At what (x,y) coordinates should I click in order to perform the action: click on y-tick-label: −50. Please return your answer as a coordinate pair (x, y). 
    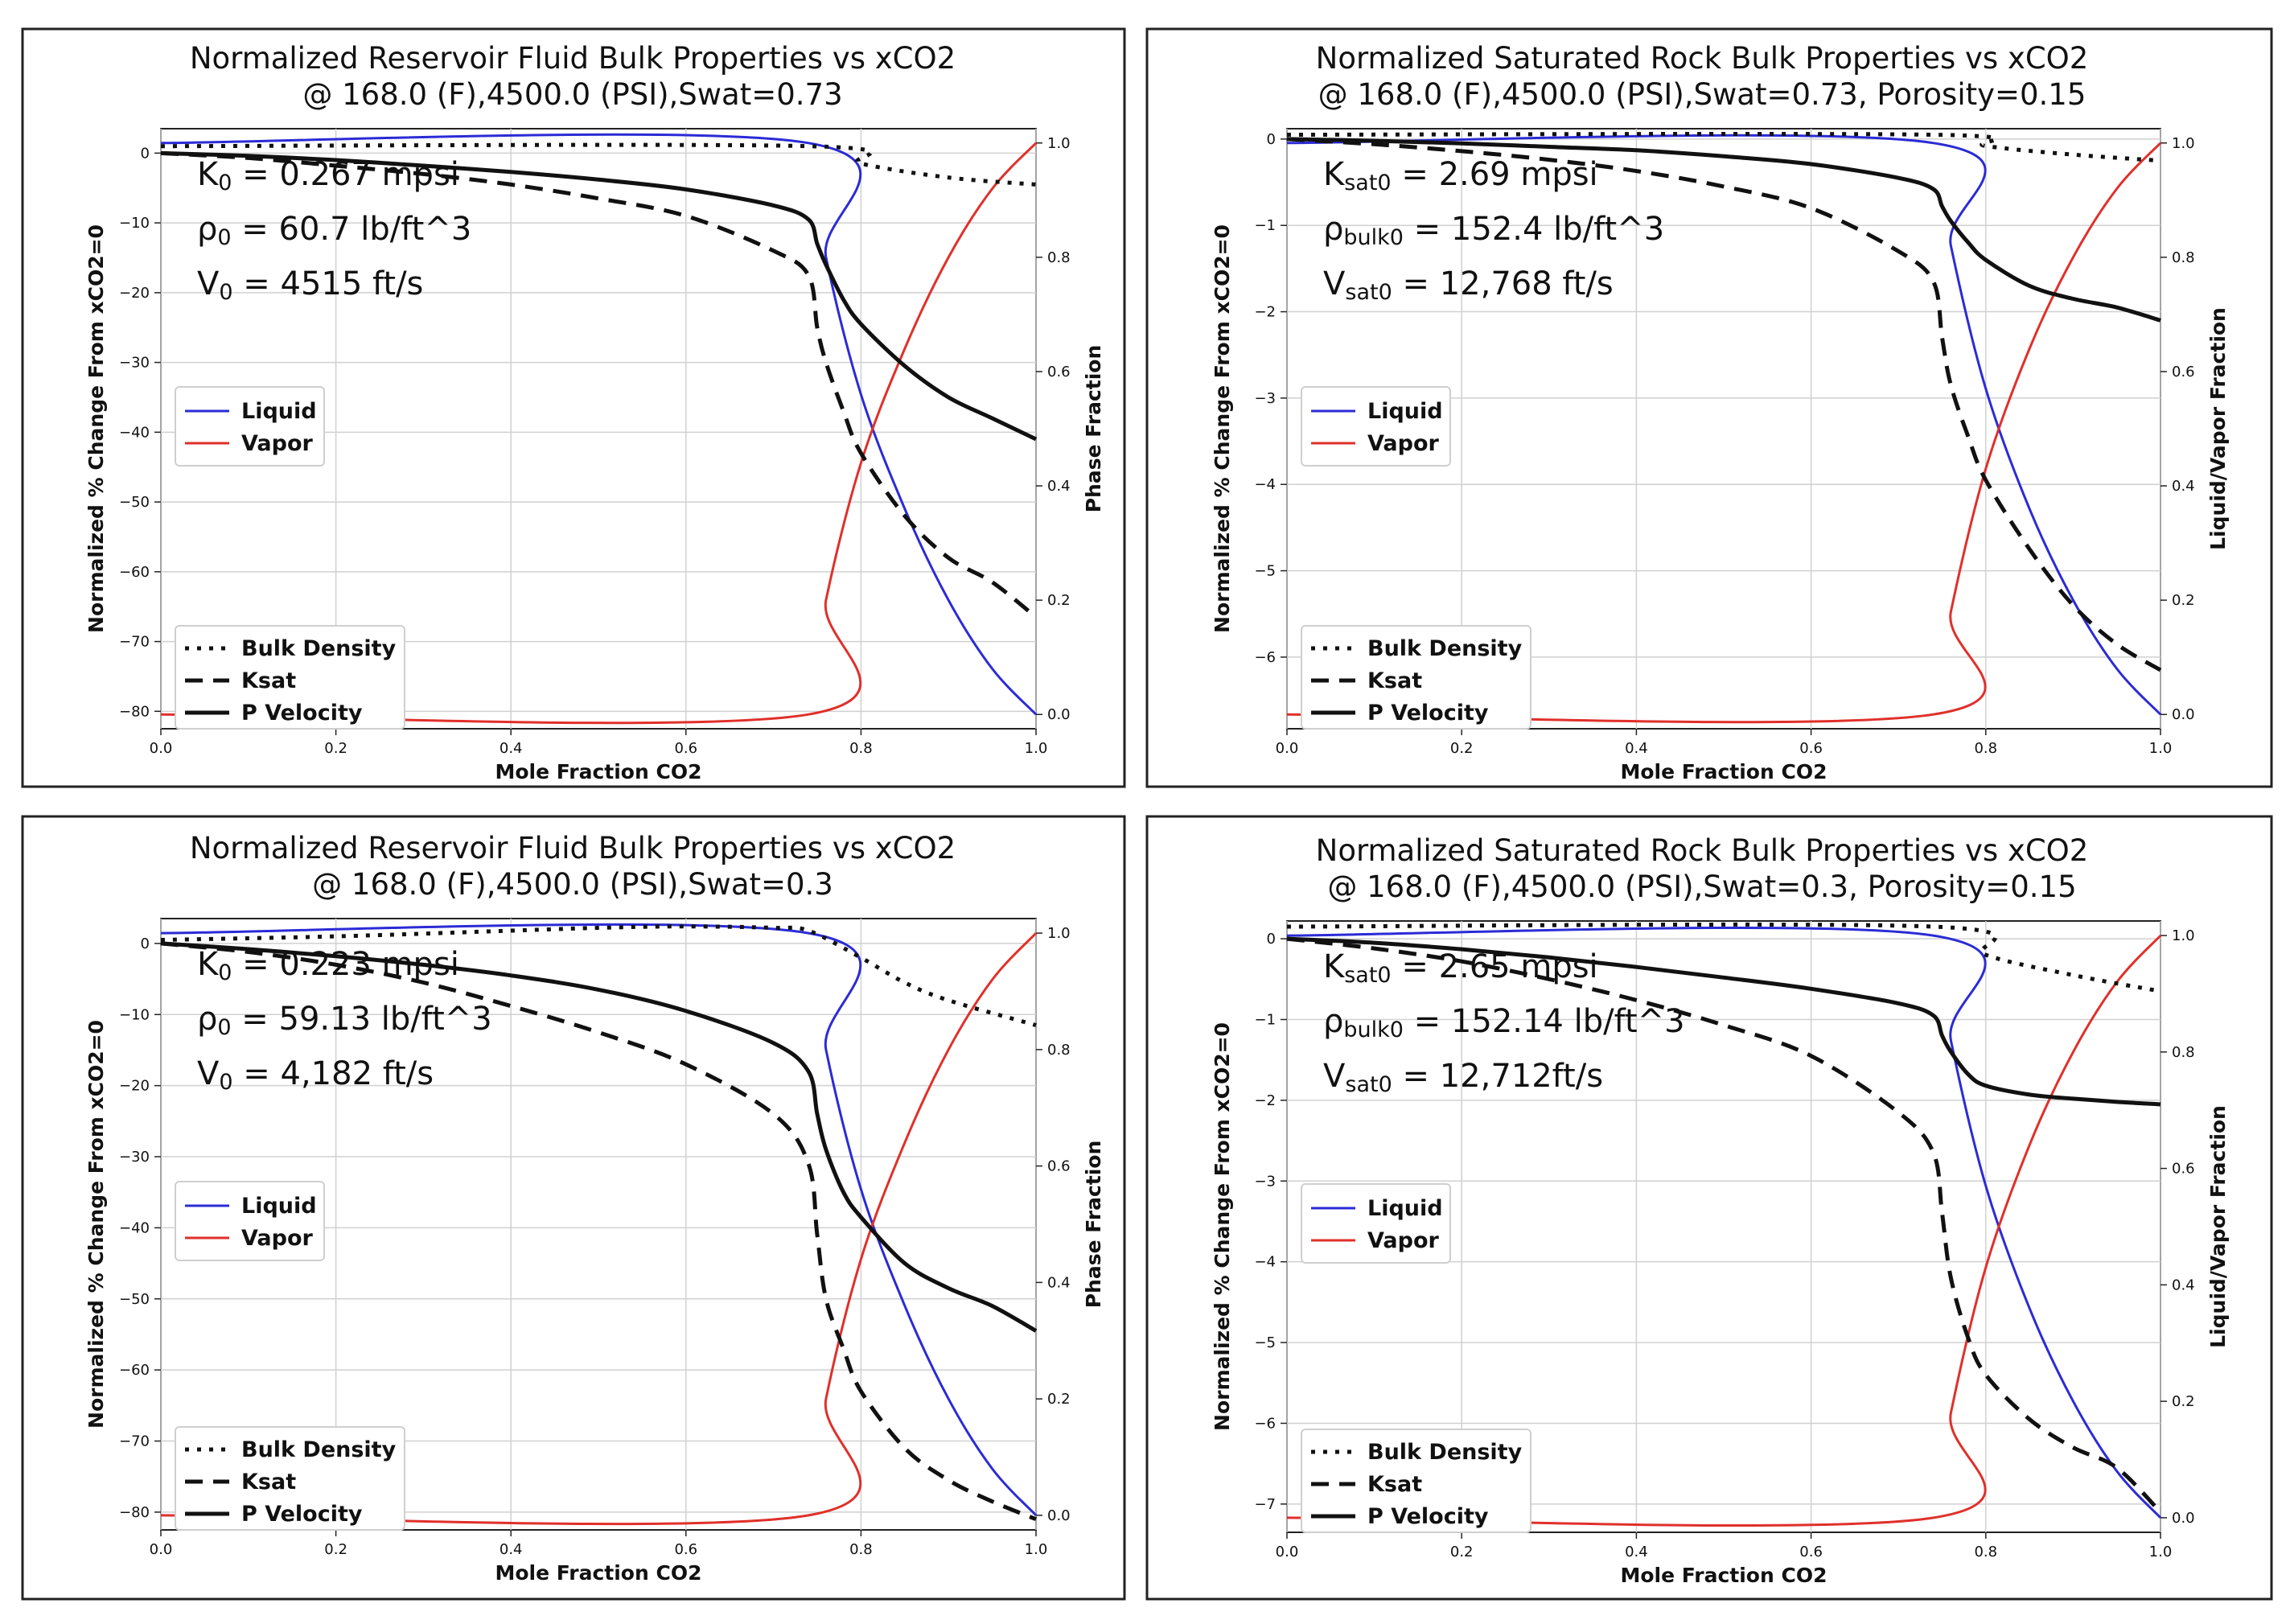
    Looking at the image, I should click on (134, 1300).